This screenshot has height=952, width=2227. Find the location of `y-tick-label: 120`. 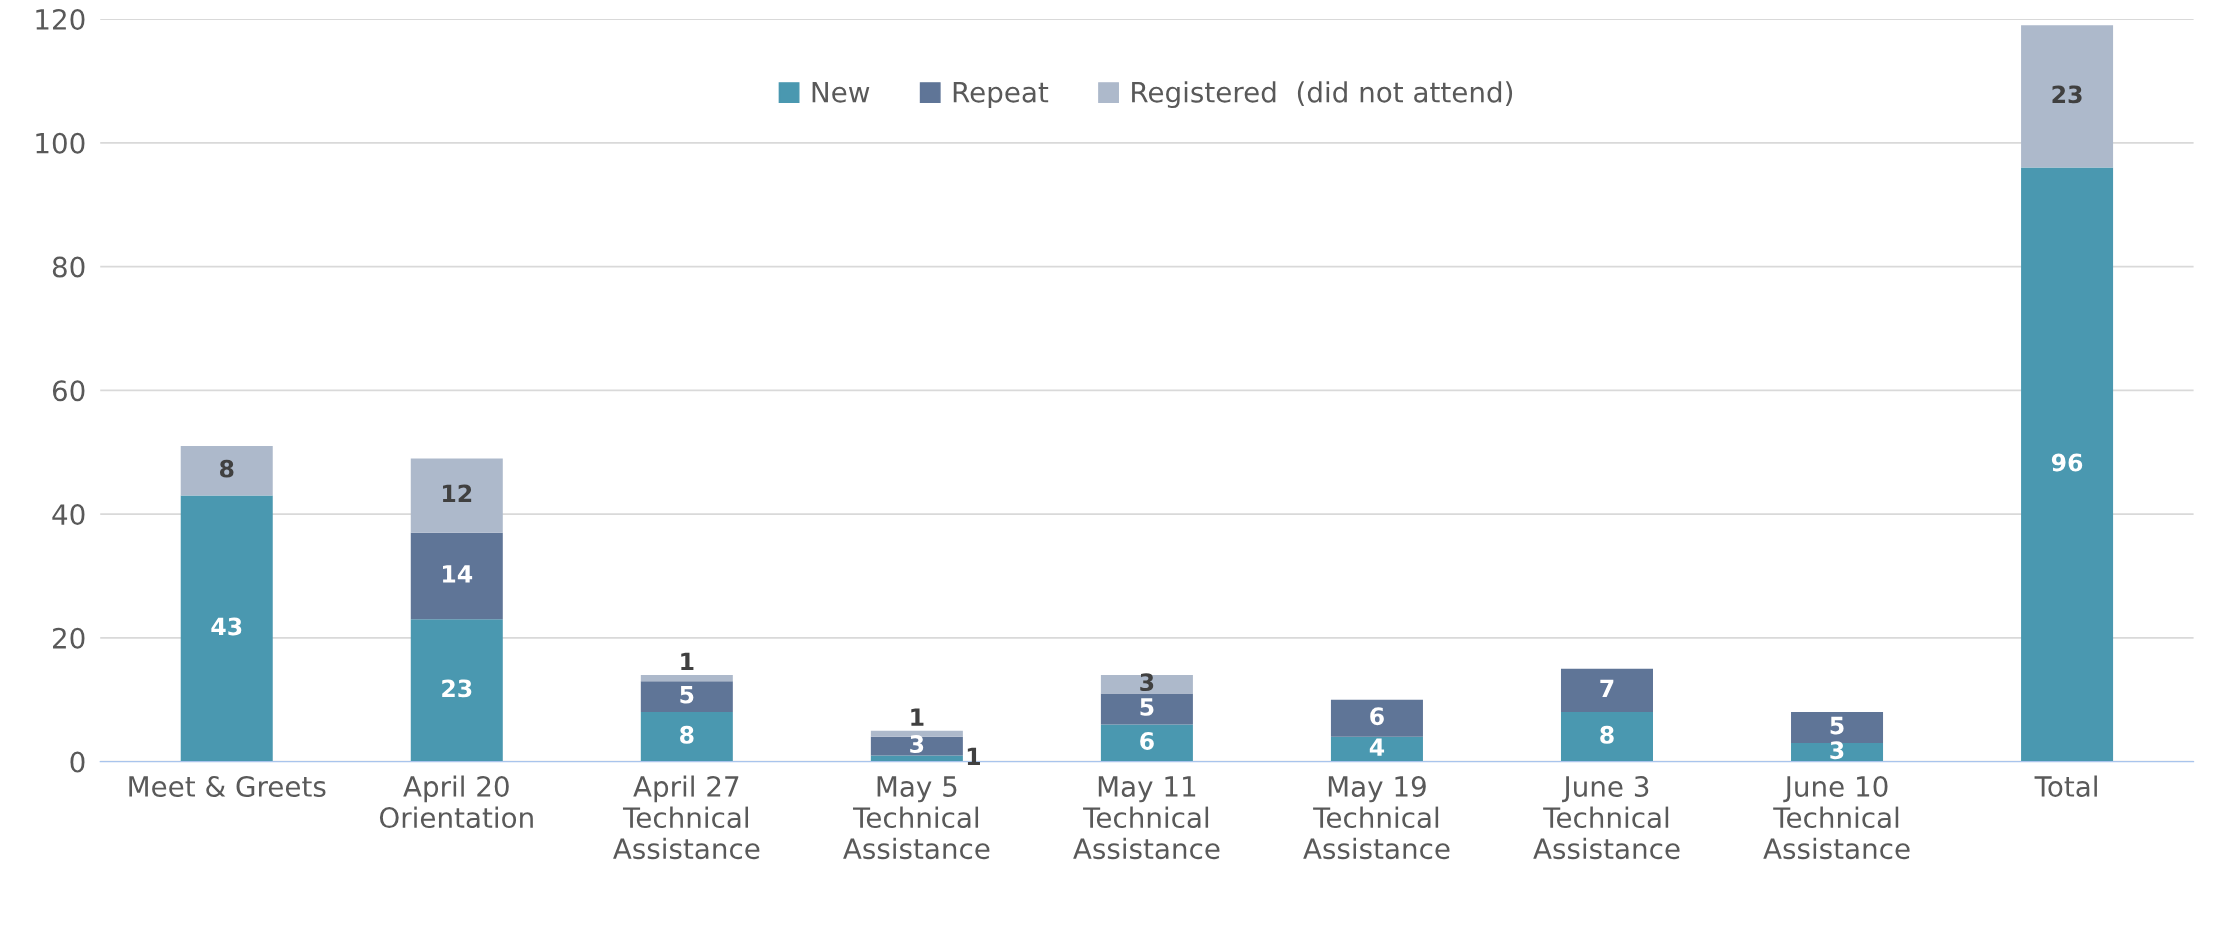

y-tick-label: 120 is located at coordinates (60, 19).